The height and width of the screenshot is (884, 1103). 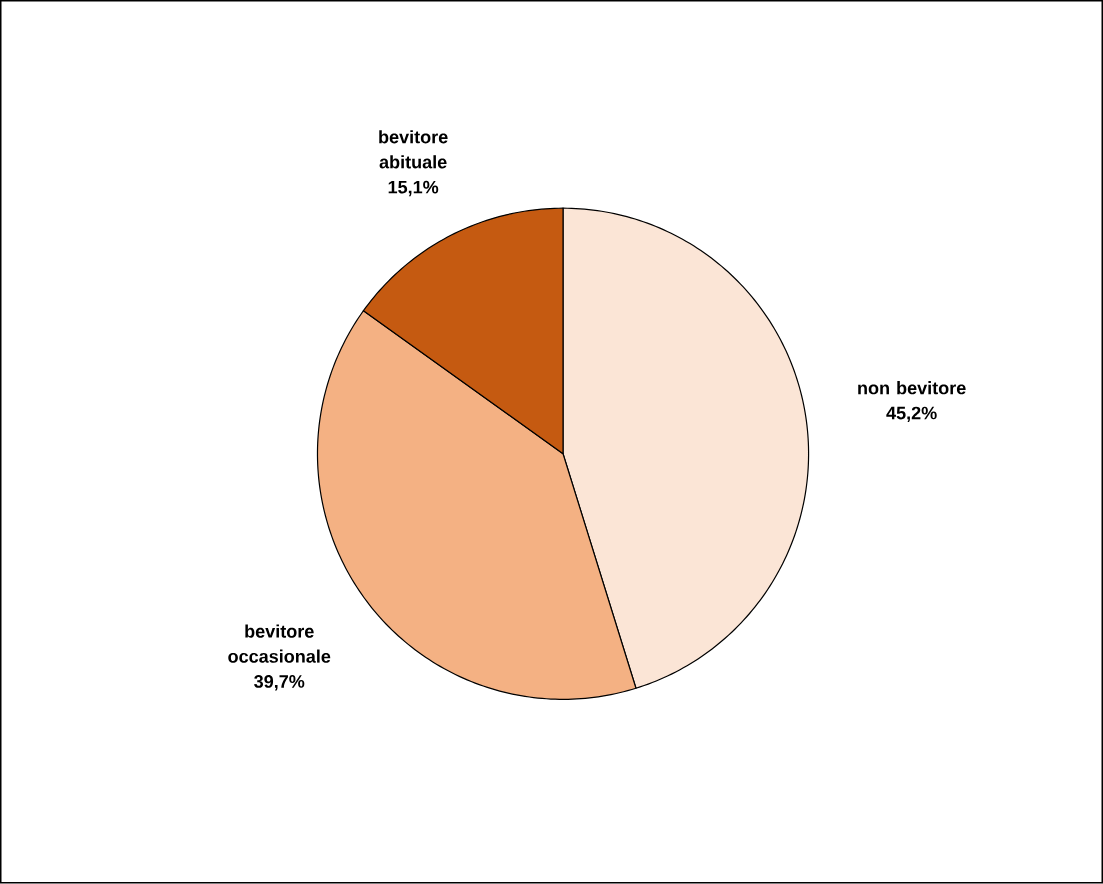 I want to click on slice-label: bevitore abituale, so click(x=413, y=149).